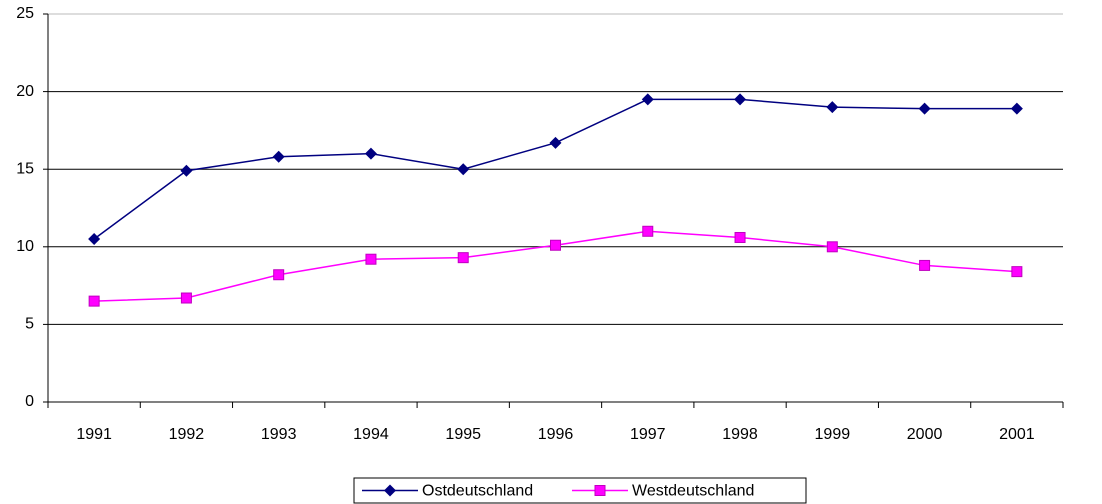 Image resolution: width=1102 pixels, height=504 pixels. Describe the element at coordinates (833, 434) in the screenshot. I see `x-tick-label: 1999` at that location.